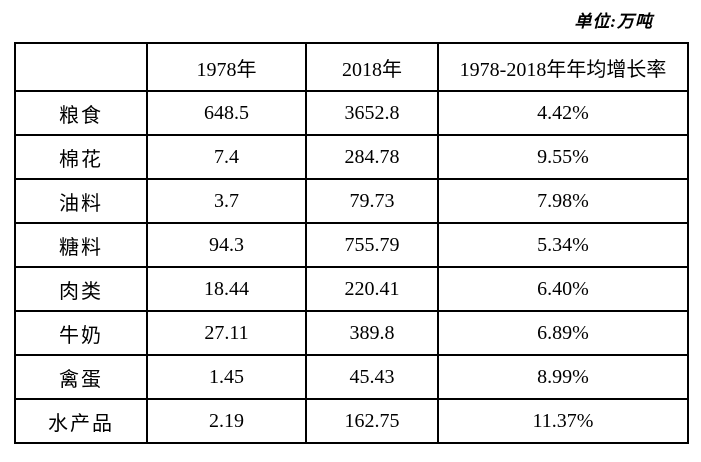 This screenshot has height=462, width=701. I want to click on table-row: 牛奶 27.11 389.8 6.89%, so click(351, 333).